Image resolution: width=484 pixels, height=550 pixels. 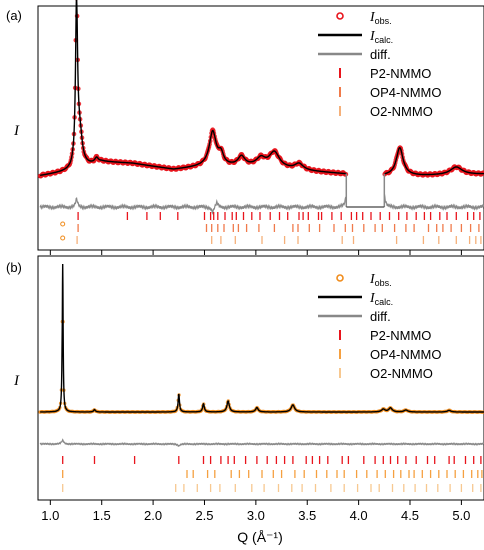 I want to click on x-tick-label: 3.5, so click(x=307, y=515).